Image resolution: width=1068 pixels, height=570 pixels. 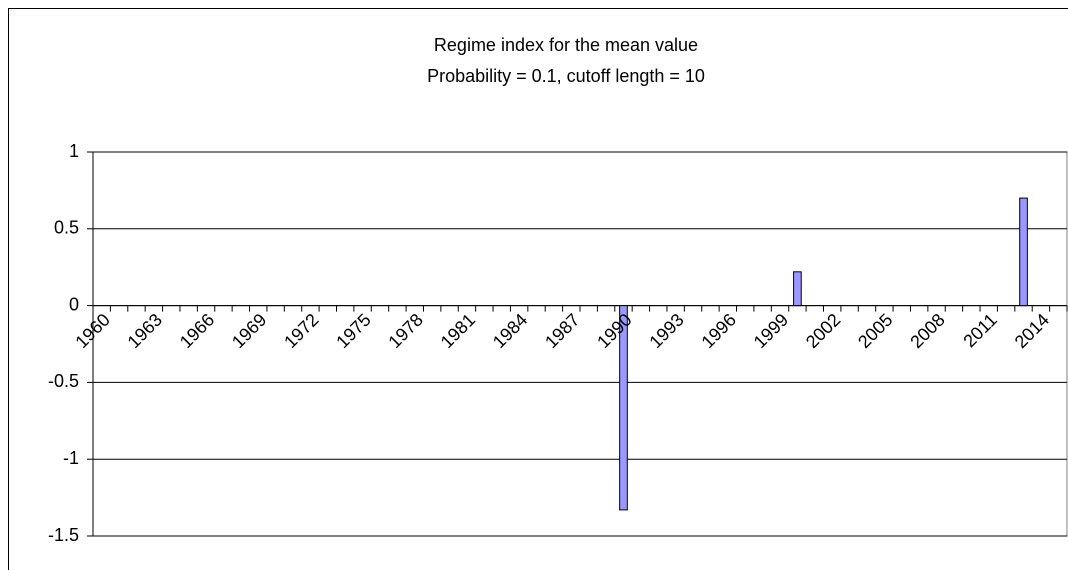 I want to click on y-tick-label: 0, so click(x=74, y=304).